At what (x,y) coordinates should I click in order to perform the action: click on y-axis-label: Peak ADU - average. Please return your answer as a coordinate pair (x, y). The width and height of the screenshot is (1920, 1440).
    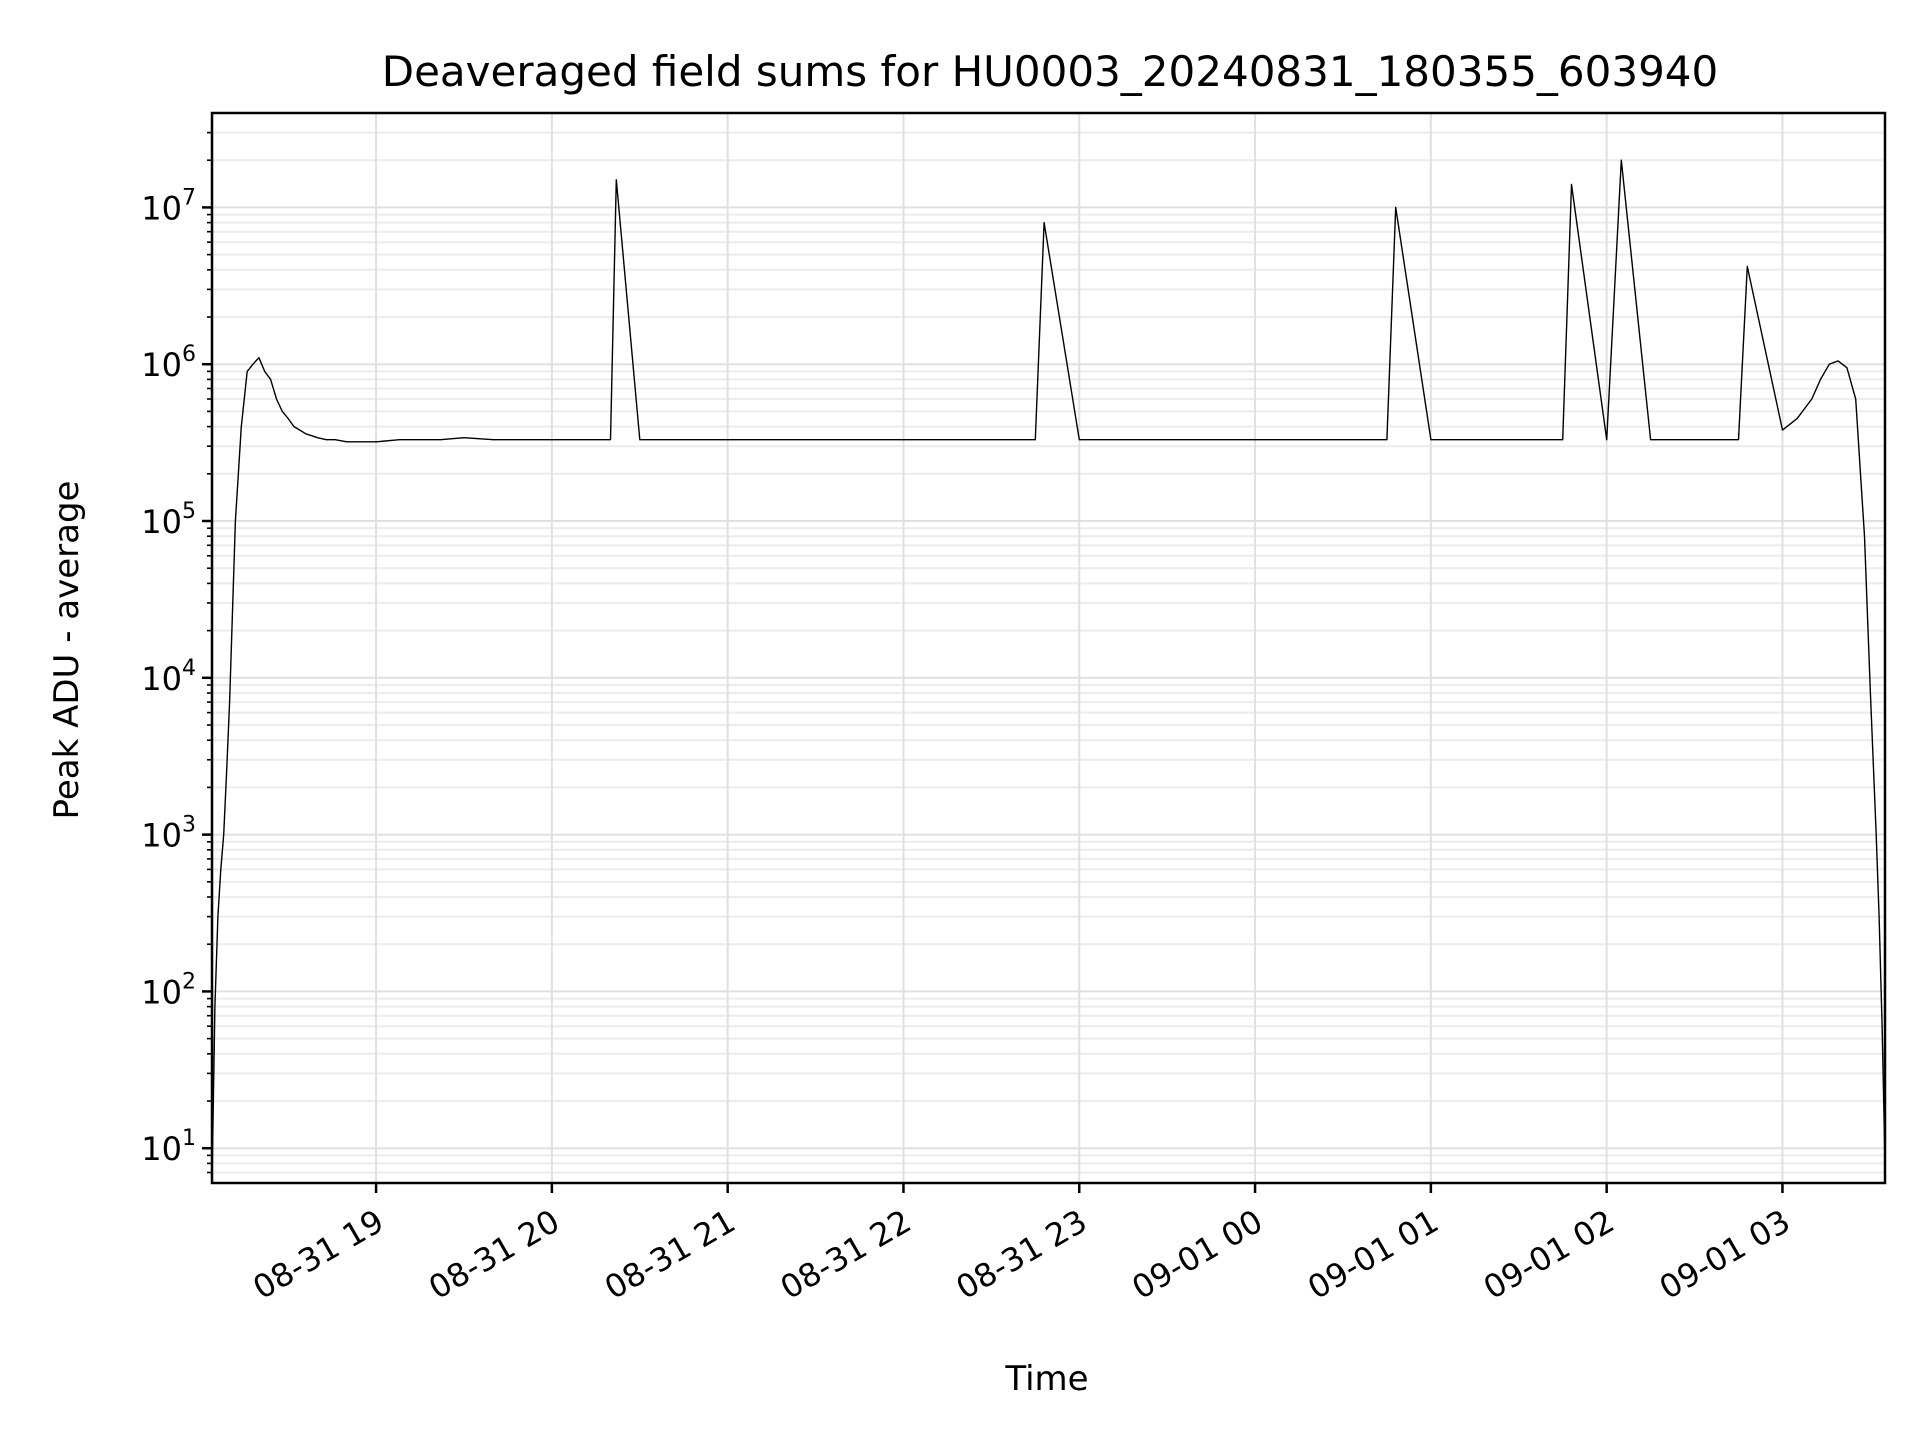
    Looking at the image, I should click on (67, 650).